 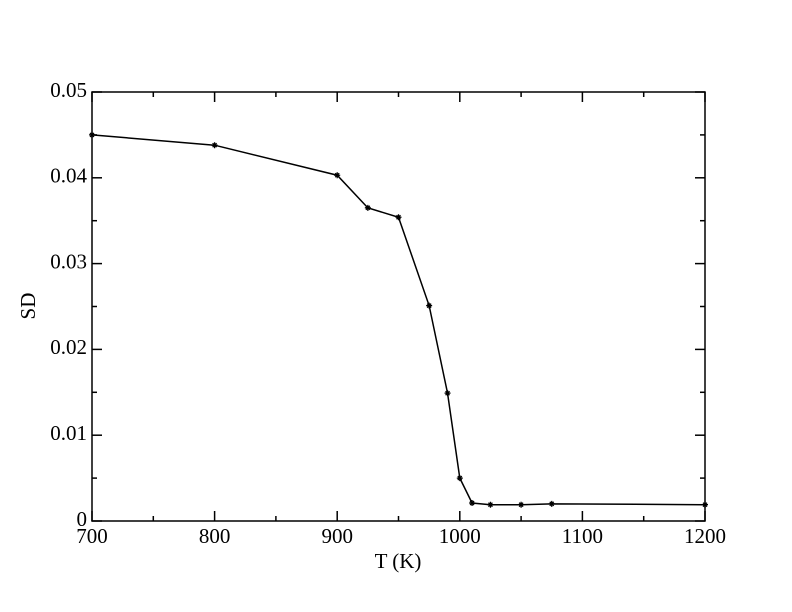 I want to click on x-axis-label: T (K), so click(x=398, y=561).